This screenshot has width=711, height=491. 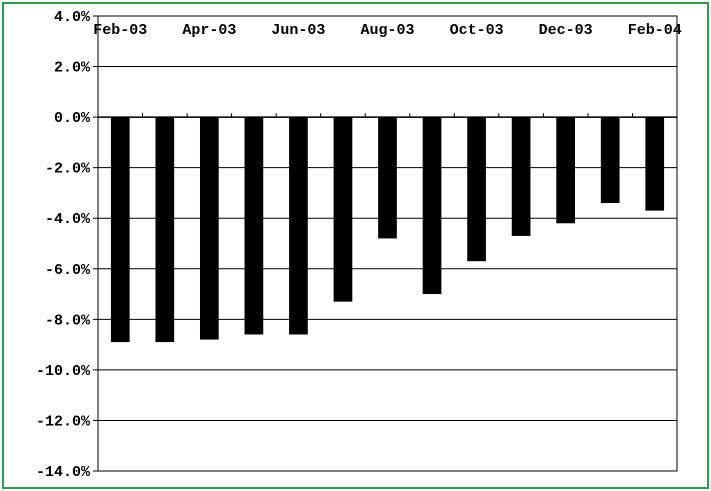 What do you see at coordinates (72, 17) in the screenshot?
I see `y-tick-label: 4.0%` at bounding box center [72, 17].